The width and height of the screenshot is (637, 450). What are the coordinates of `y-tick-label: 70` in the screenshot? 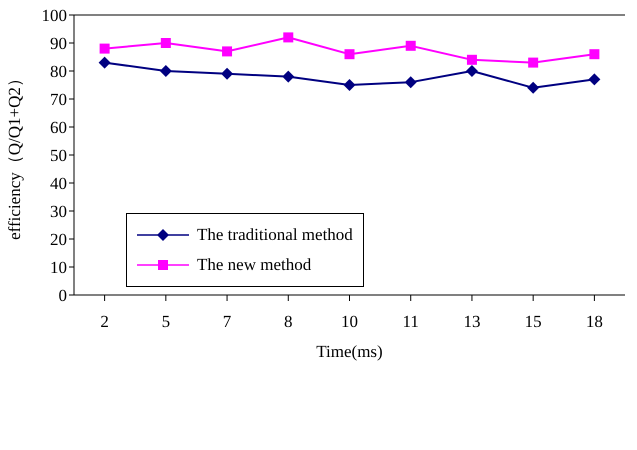 It's located at (58, 100).